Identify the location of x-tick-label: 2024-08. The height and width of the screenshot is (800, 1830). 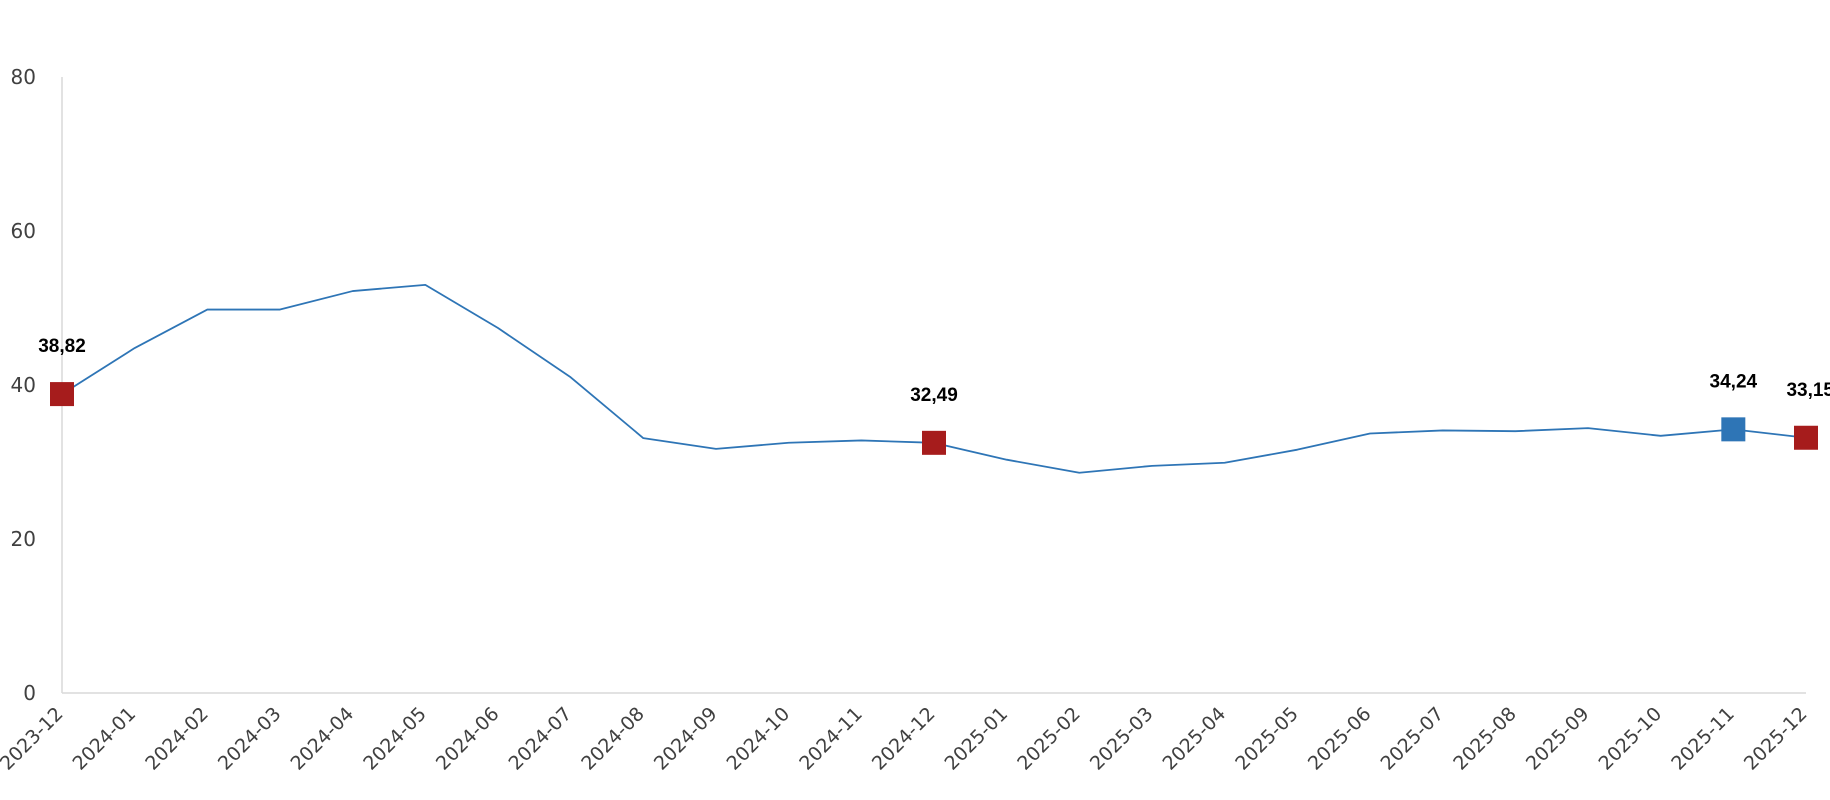
(613, 739).